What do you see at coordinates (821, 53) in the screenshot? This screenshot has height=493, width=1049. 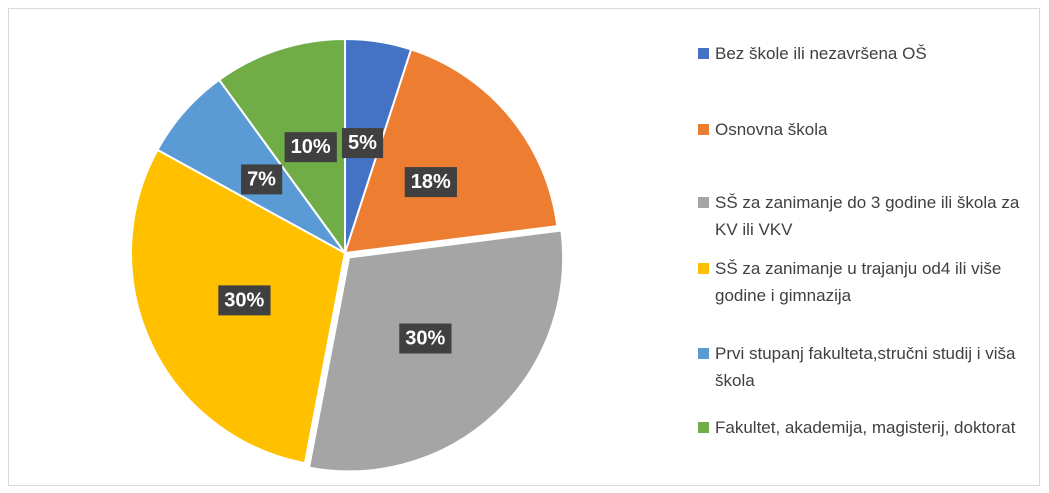 I see `legend-label: Bez škole ili nezavršena OŠ` at bounding box center [821, 53].